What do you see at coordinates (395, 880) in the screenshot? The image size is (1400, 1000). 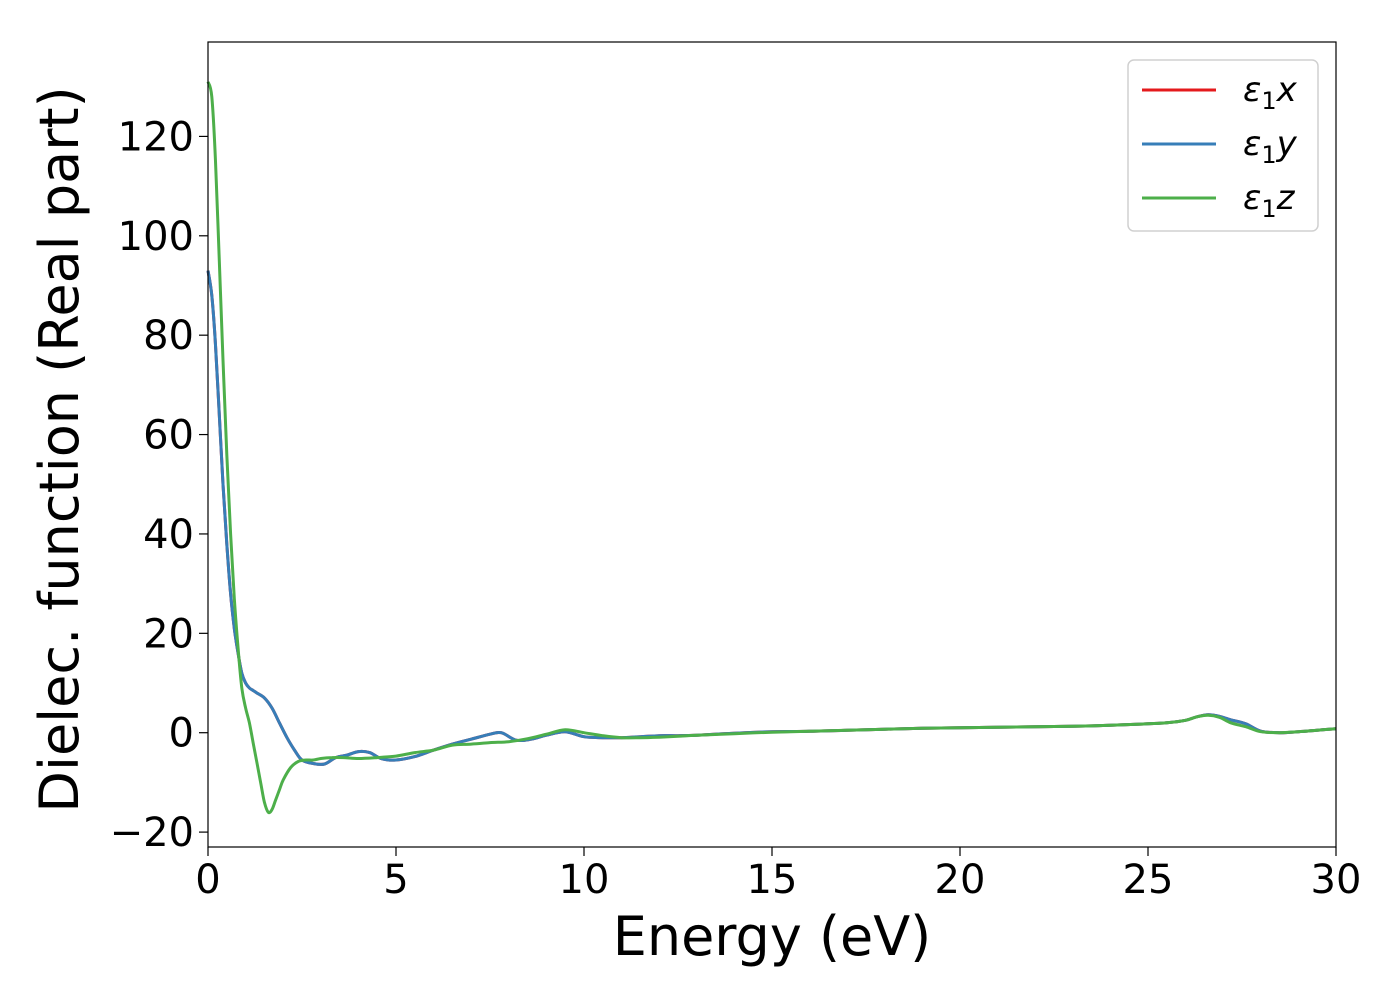 I see `x-tick-label: 5` at bounding box center [395, 880].